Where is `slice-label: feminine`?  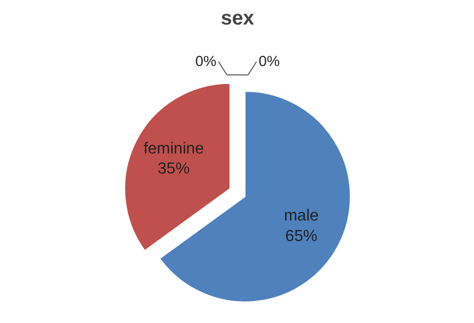
slice-label: feminine is located at coordinates (173, 149).